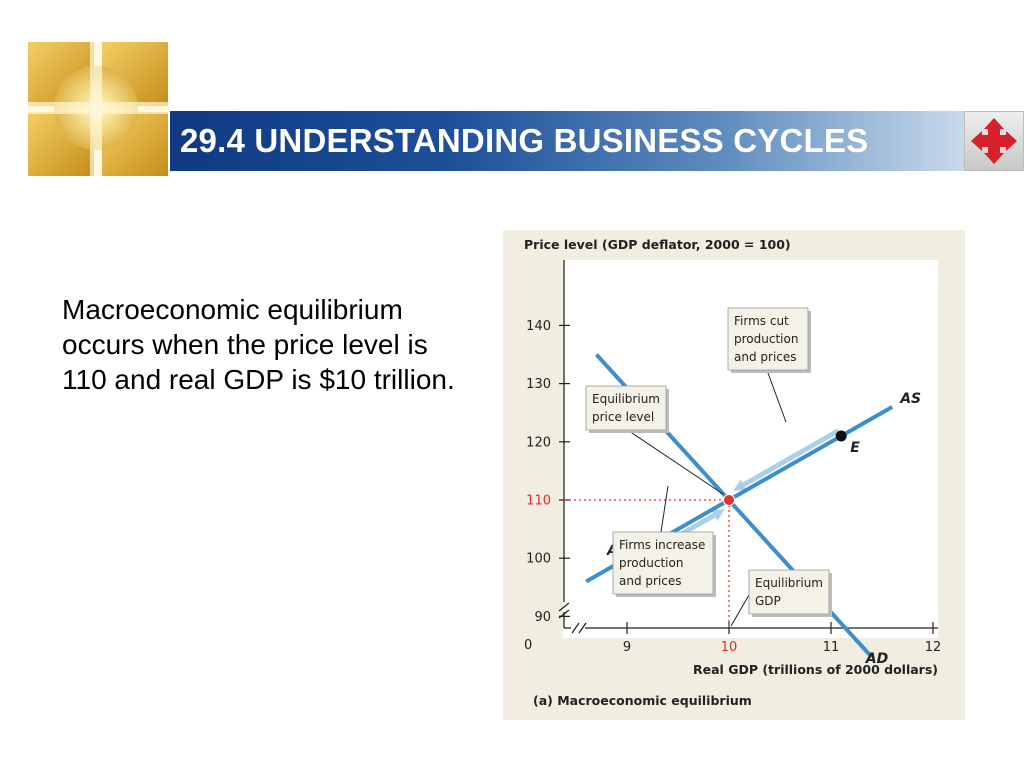 The height and width of the screenshot is (768, 1024). What do you see at coordinates (538, 384) in the screenshot?
I see `y-tick-label: 130` at bounding box center [538, 384].